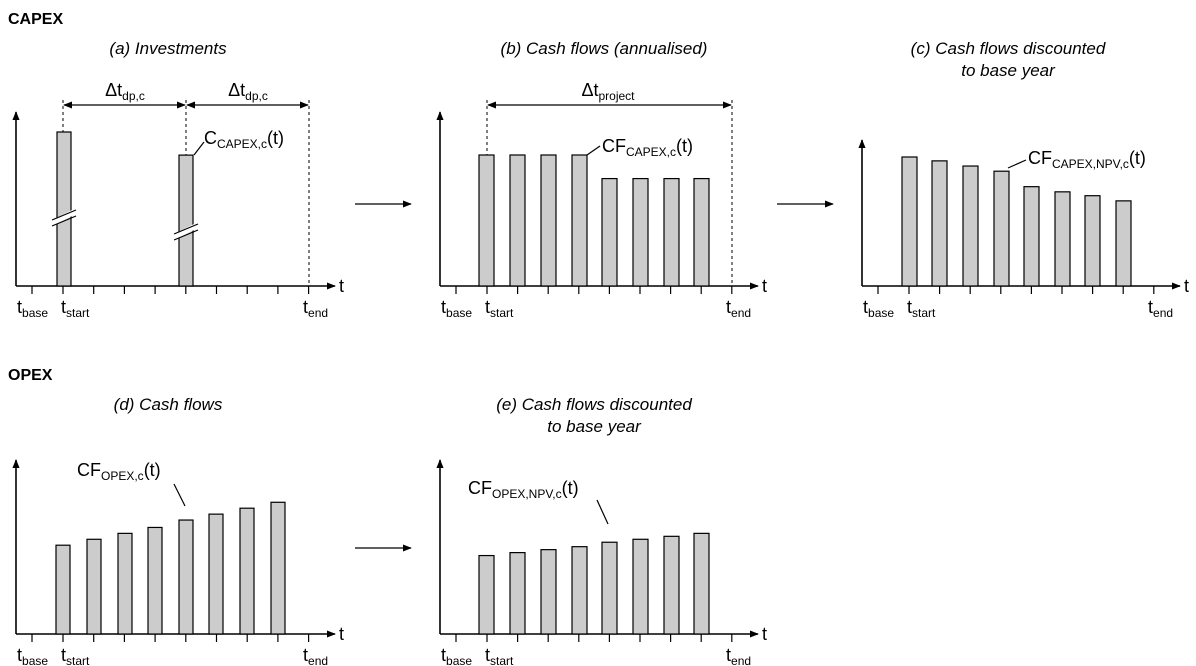  What do you see at coordinates (1008, 70) in the screenshot?
I see `panel-c-title-line-2: to base year` at bounding box center [1008, 70].